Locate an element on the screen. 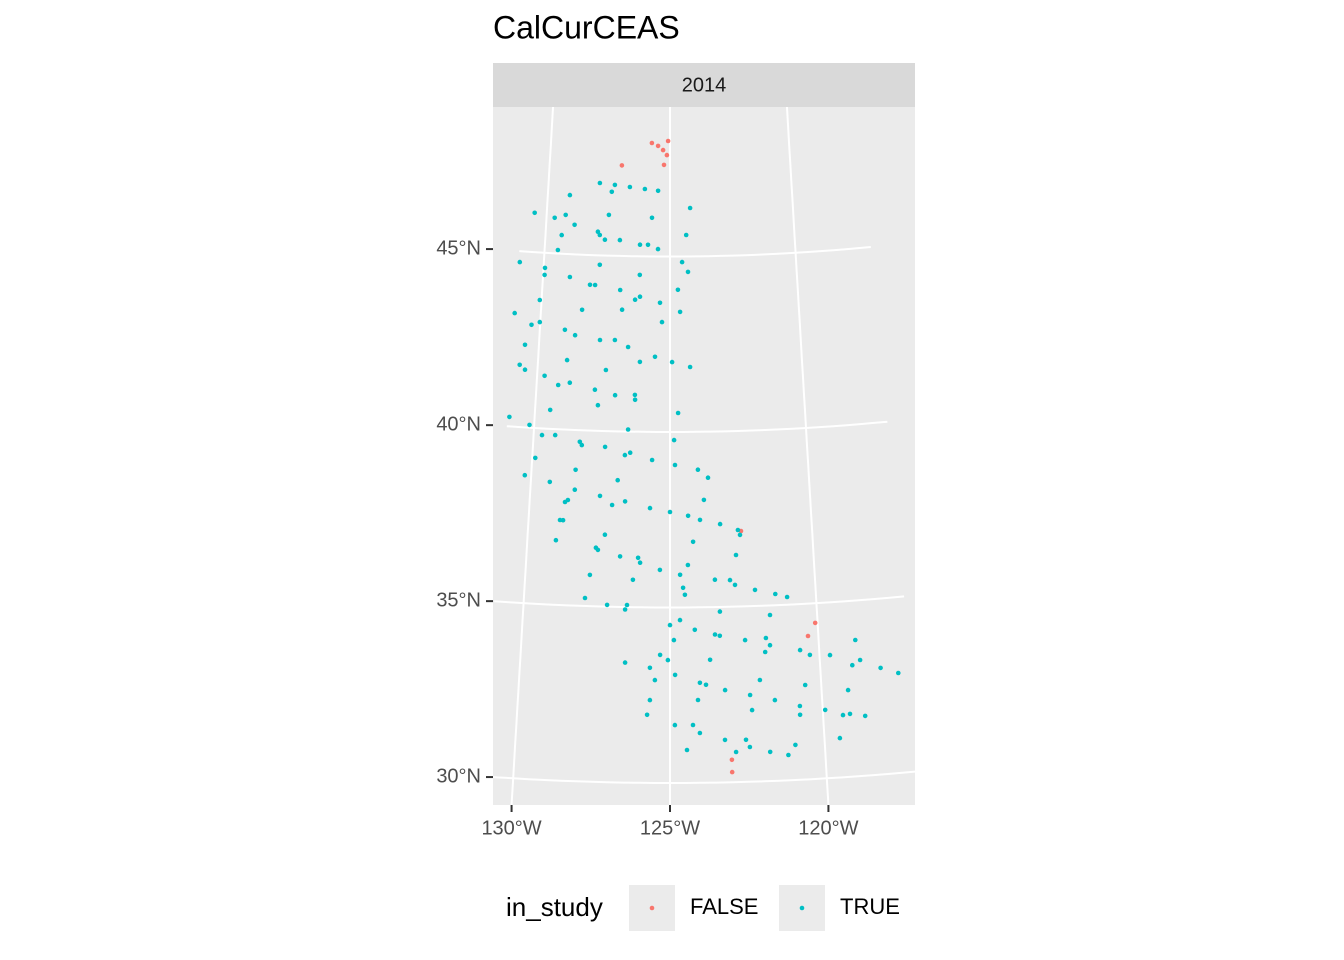 This screenshot has width=1344, height=960. facet-label: 2014 is located at coordinates (704, 85).